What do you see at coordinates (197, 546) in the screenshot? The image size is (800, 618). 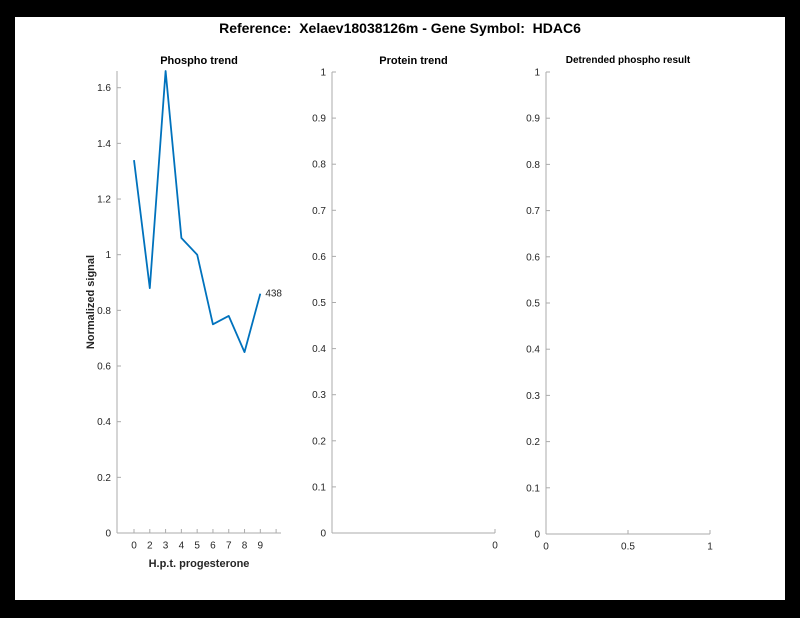 I see `x-tick-label: 5` at bounding box center [197, 546].